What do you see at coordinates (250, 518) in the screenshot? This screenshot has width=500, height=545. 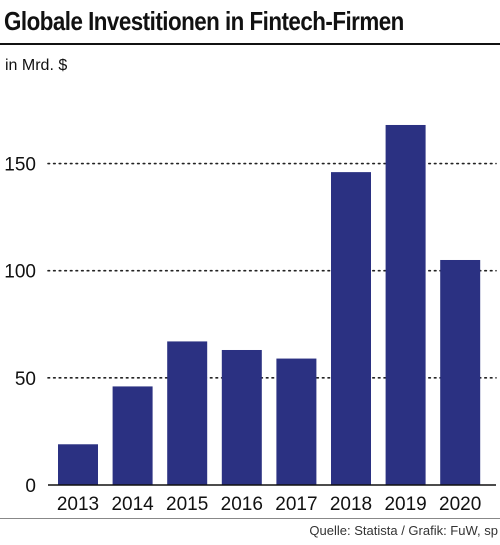 I see `source-divider` at bounding box center [250, 518].